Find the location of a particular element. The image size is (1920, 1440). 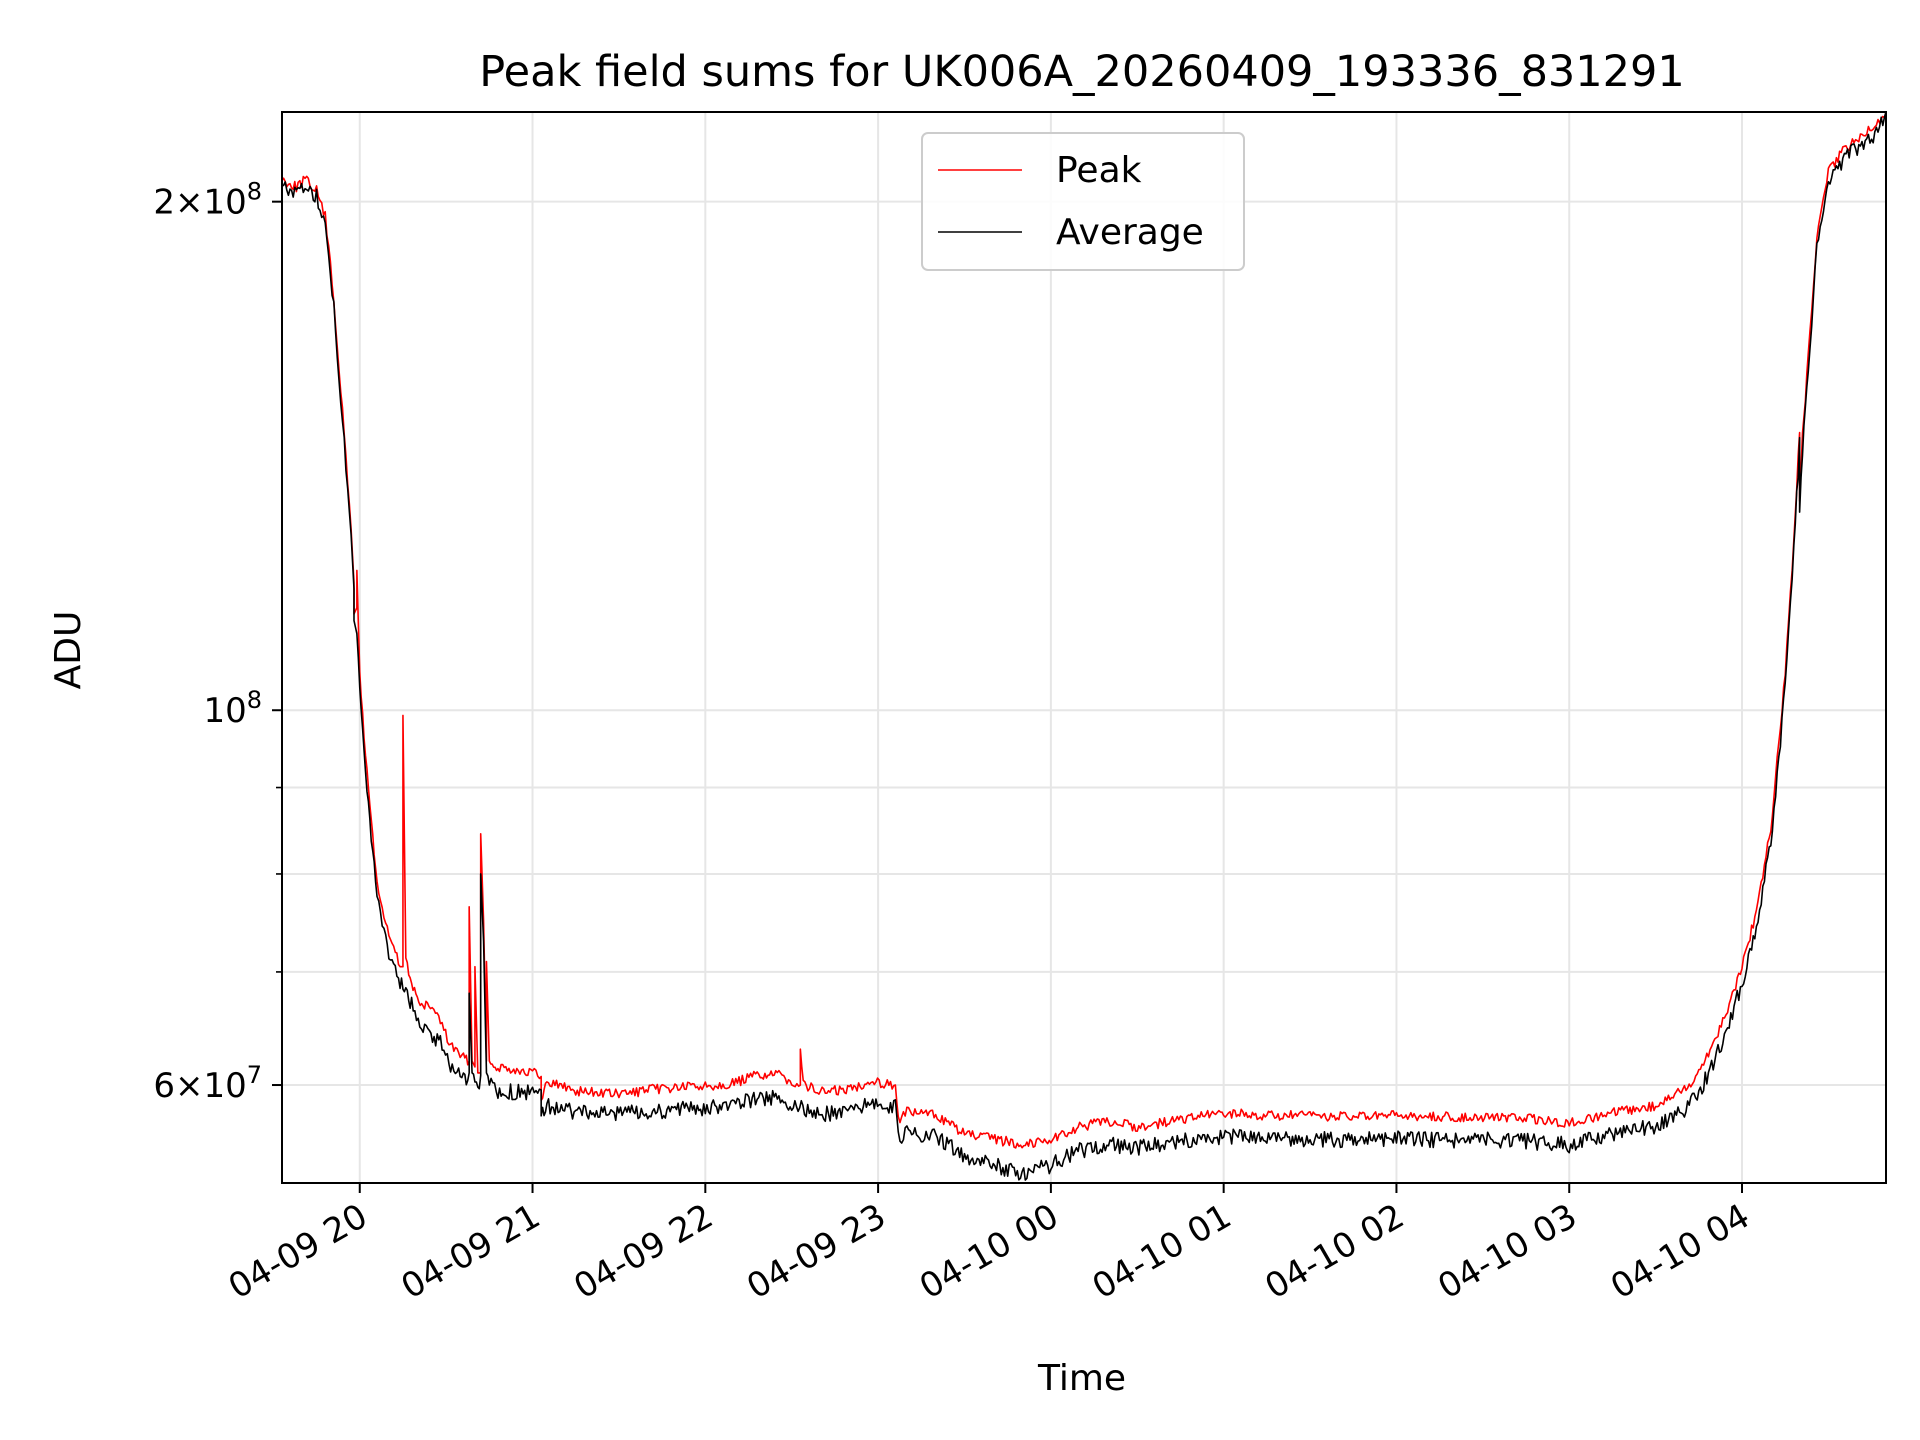

y-tick-label: 108 is located at coordinates (232, 708).